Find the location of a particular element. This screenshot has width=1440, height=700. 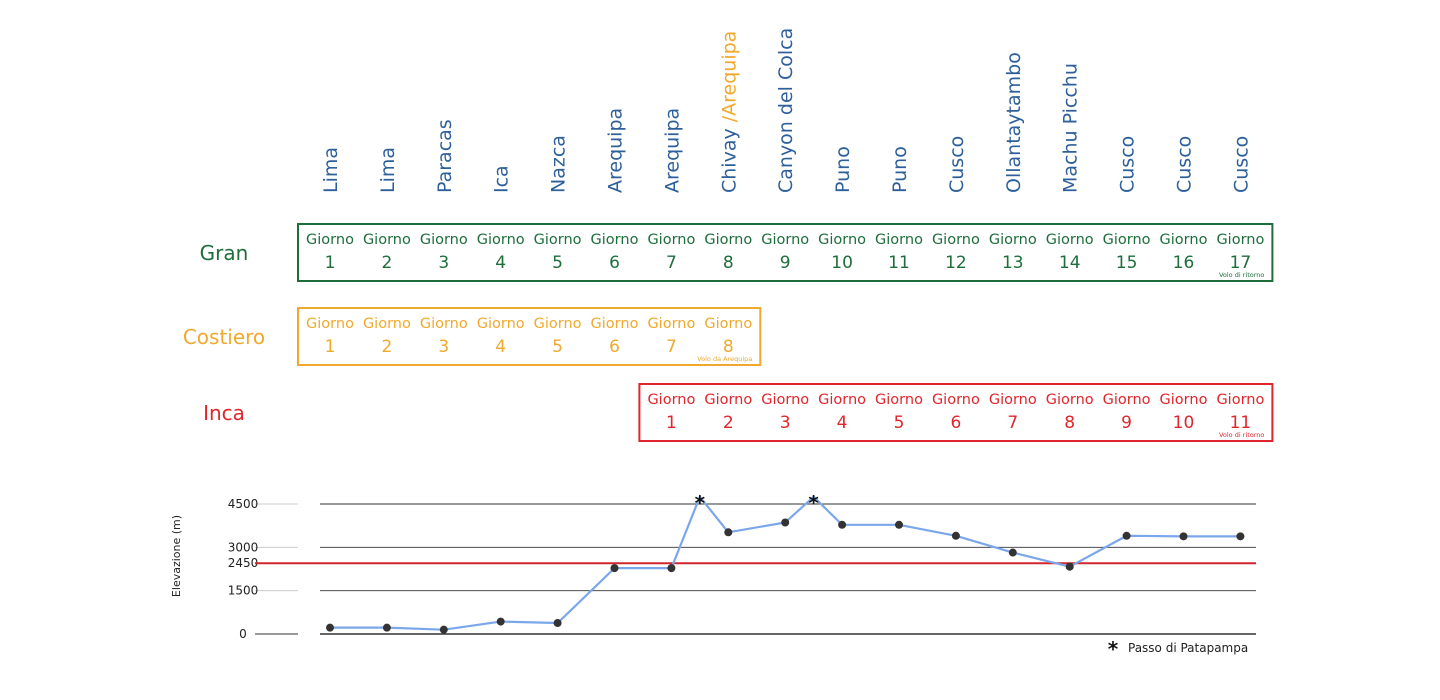

day-number: 5 is located at coordinates (557, 347).